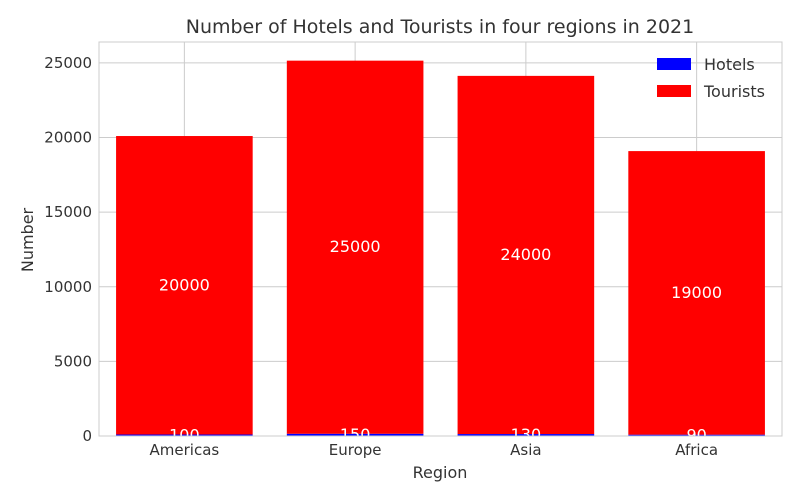 The image size is (800, 500). Describe the element at coordinates (734, 91) in the screenshot. I see `legend-label-tourists: Tourists` at that location.